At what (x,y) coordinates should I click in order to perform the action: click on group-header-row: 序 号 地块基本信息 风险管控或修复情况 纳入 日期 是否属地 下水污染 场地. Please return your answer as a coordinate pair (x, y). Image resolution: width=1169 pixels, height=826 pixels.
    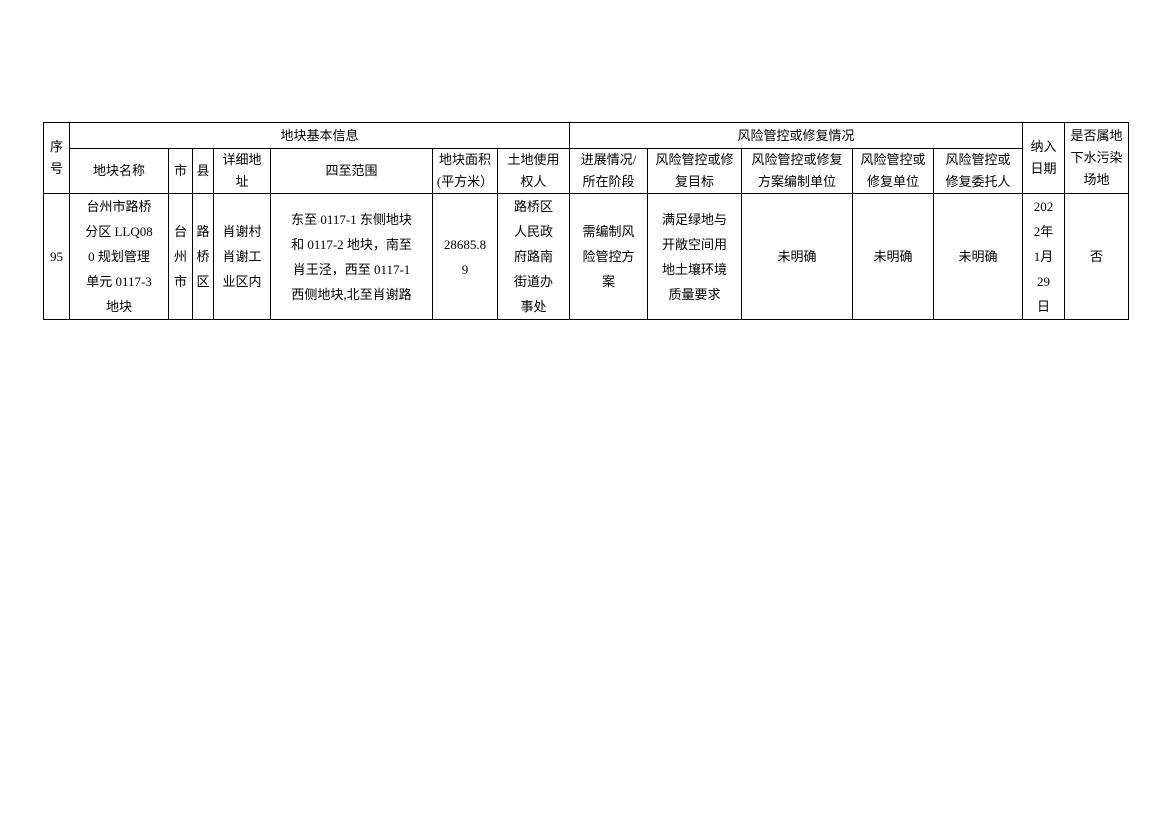
    Looking at the image, I should click on (586, 158).